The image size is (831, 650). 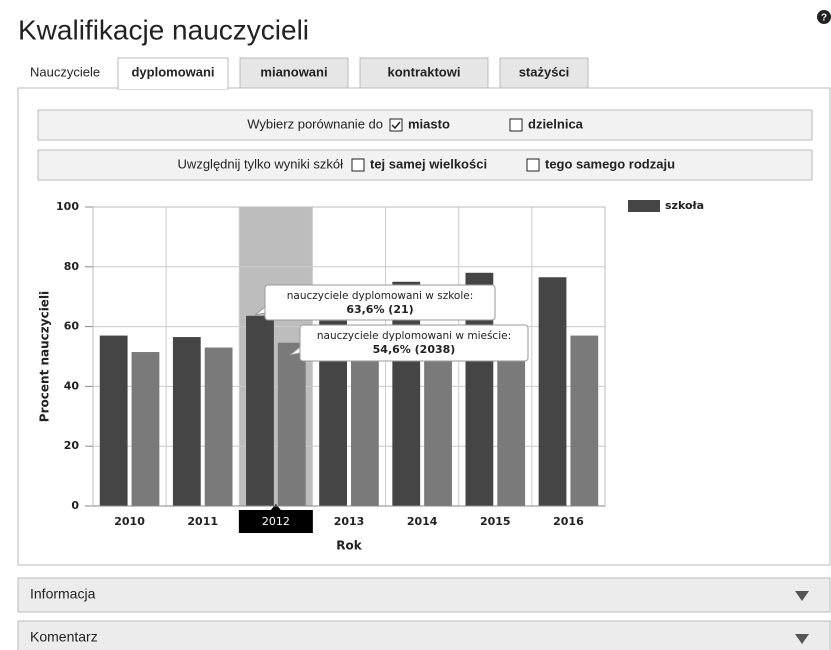 I want to click on legend-label: szkoła, so click(x=684, y=205).